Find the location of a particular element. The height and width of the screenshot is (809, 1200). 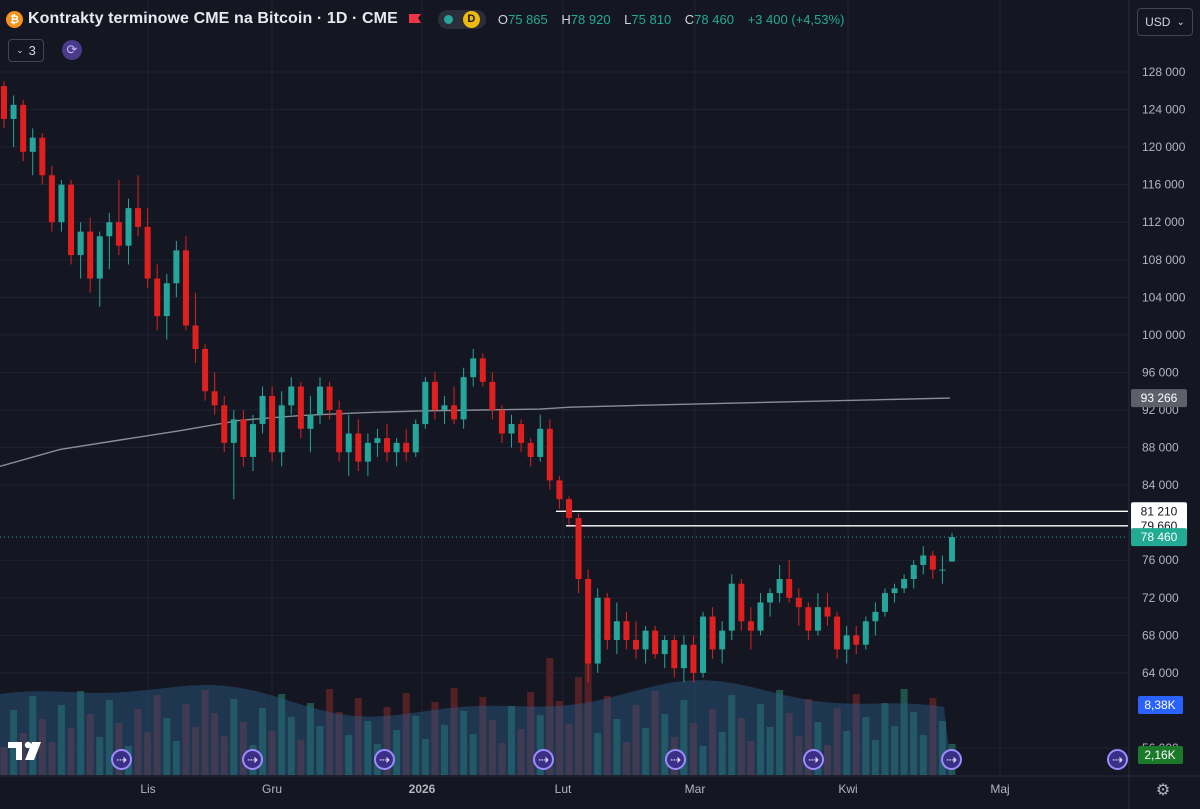

moving-average-line is located at coordinates (475, 432).